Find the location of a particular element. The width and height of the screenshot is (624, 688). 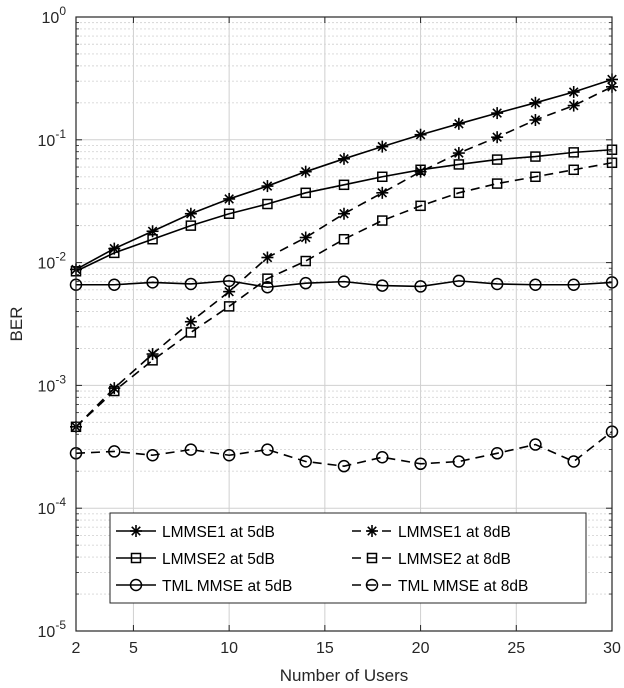

x-tick-label: 5 is located at coordinates (133, 648).